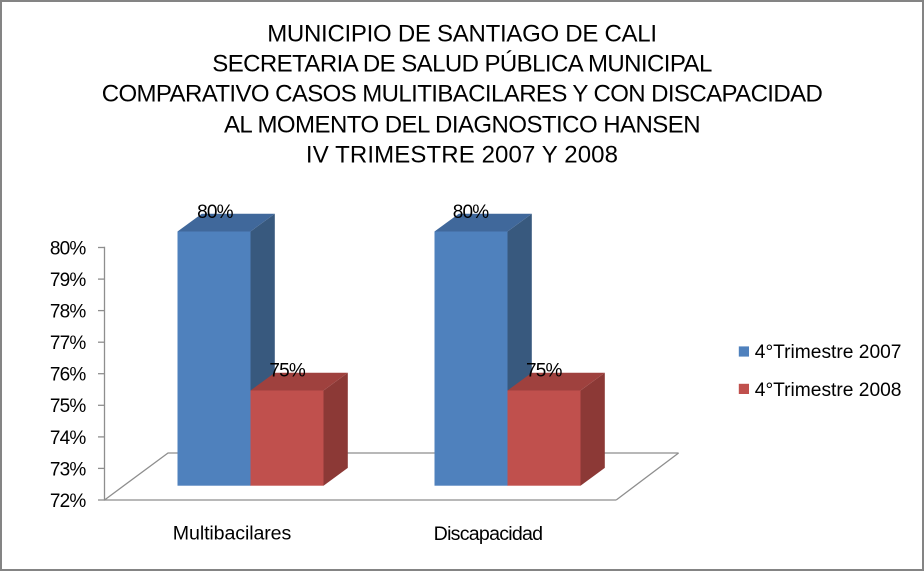 The image size is (924, 571). I want to click on svg-text: 73%, so click(68, 469).